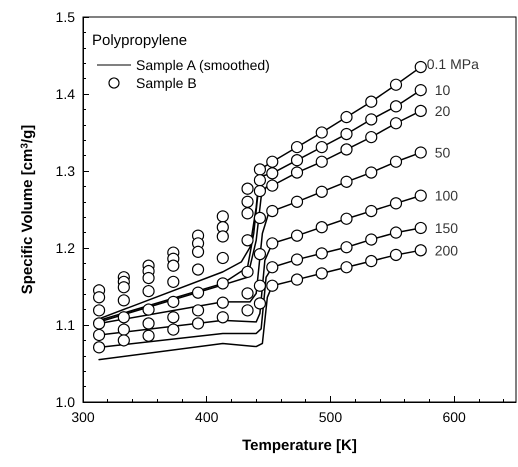  I want to click on y-axis-title: Specific Volume [cm3/g], so click(27, 209).